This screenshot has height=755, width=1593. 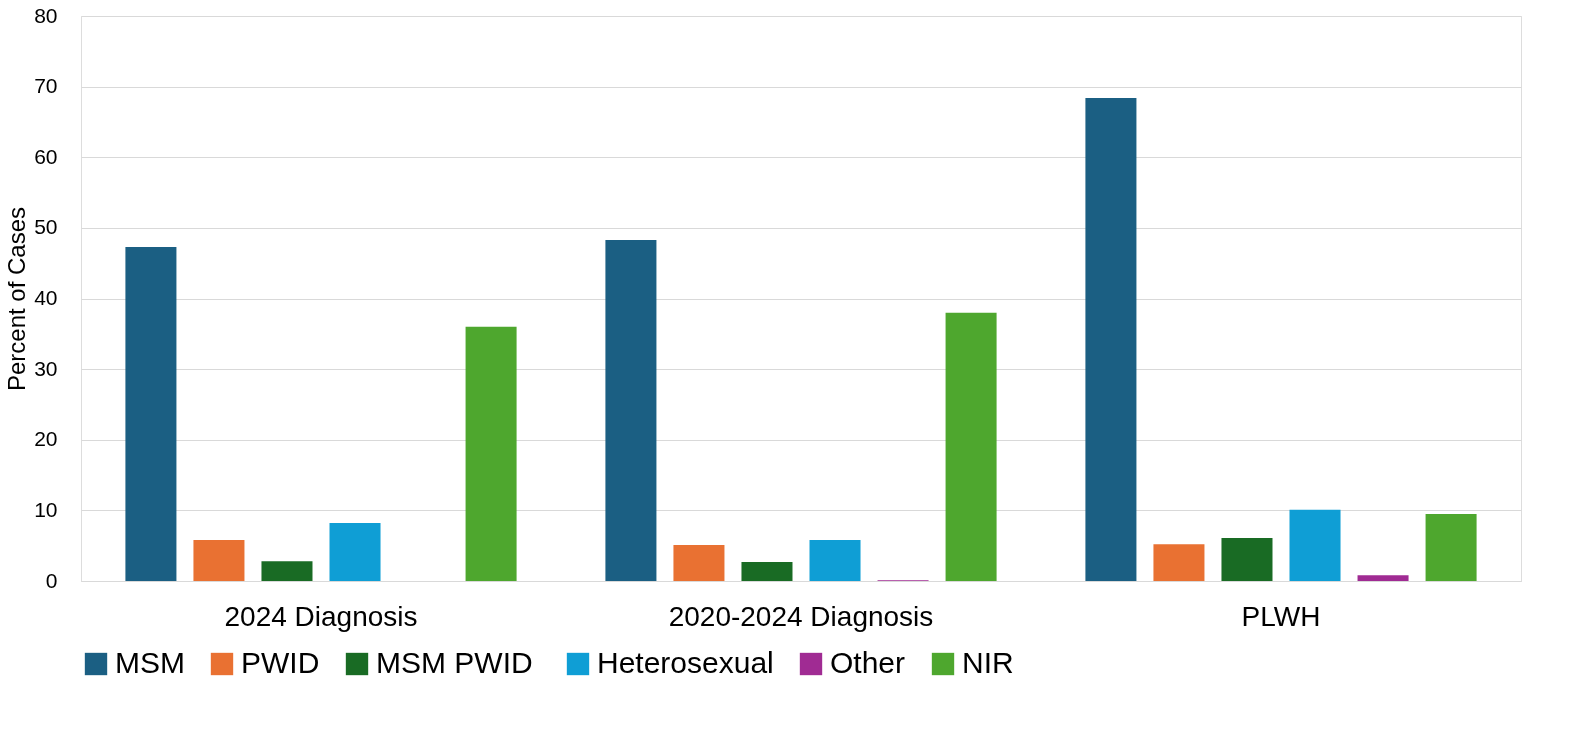 I want to click on y-tick-label: 50, so click(x=46, y=227).